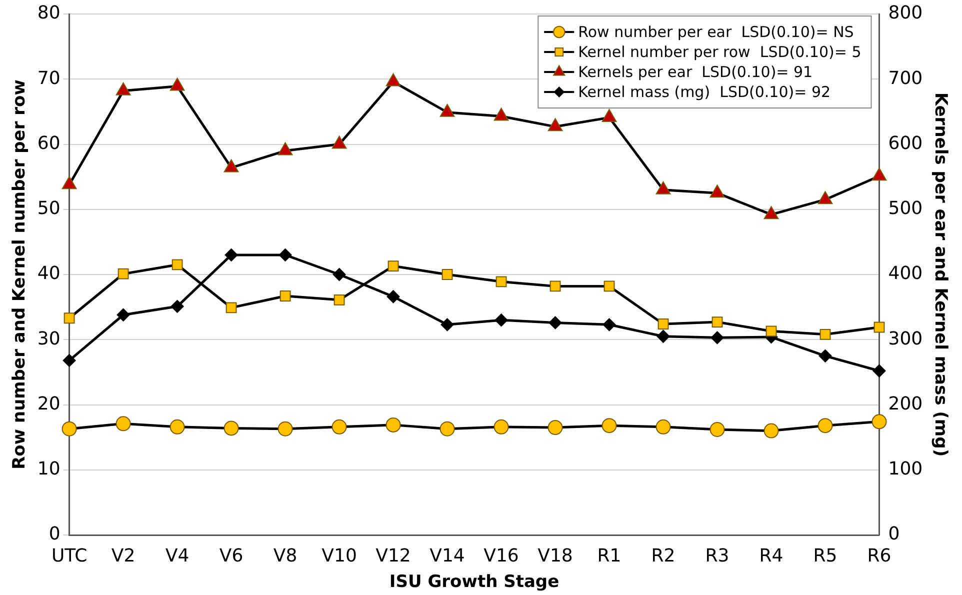  I want to click on y2-tick-label: 800, so click(905, 13).